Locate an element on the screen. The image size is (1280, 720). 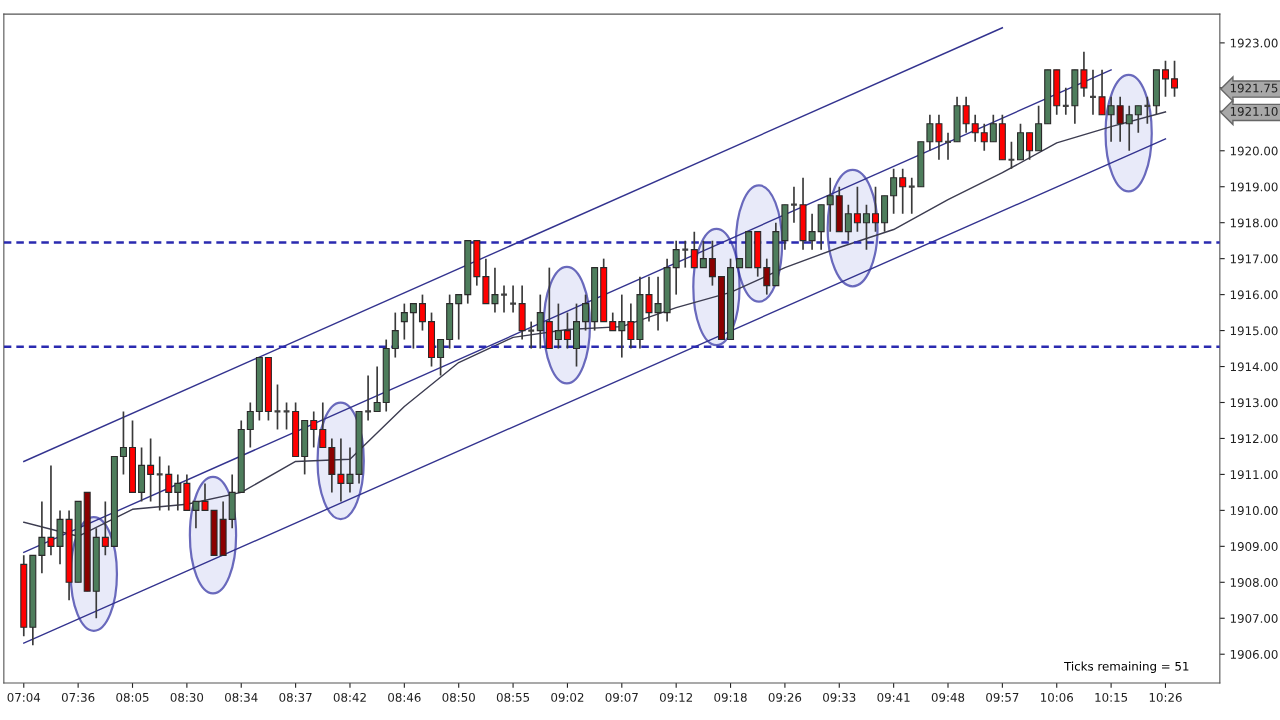
annotation: Ticks remaining = 51 is located at coordinates (1126, 667).